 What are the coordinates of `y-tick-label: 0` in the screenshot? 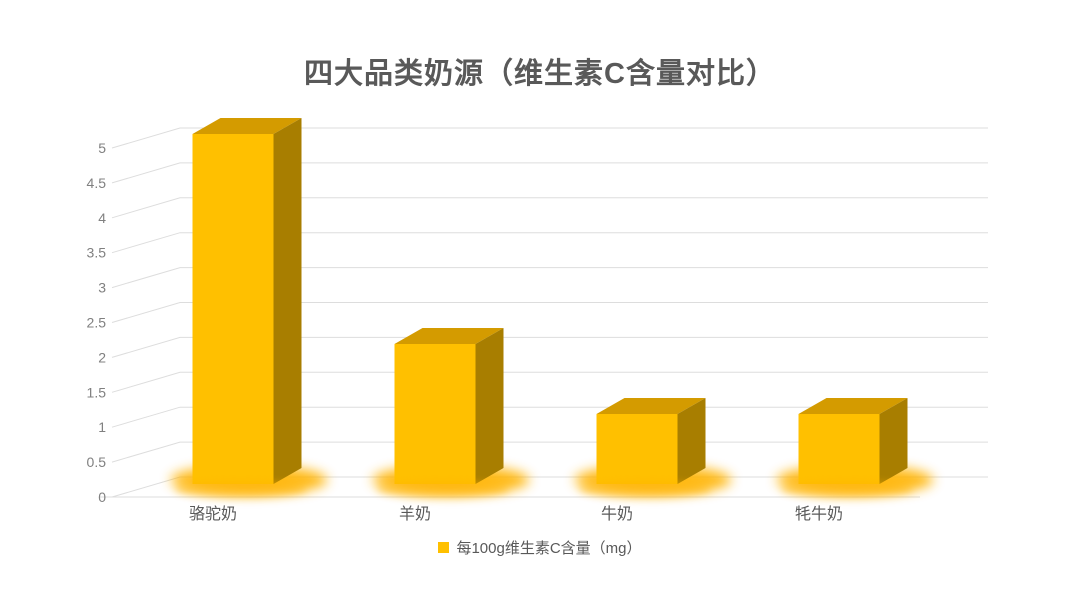 It's located at (102, 497).